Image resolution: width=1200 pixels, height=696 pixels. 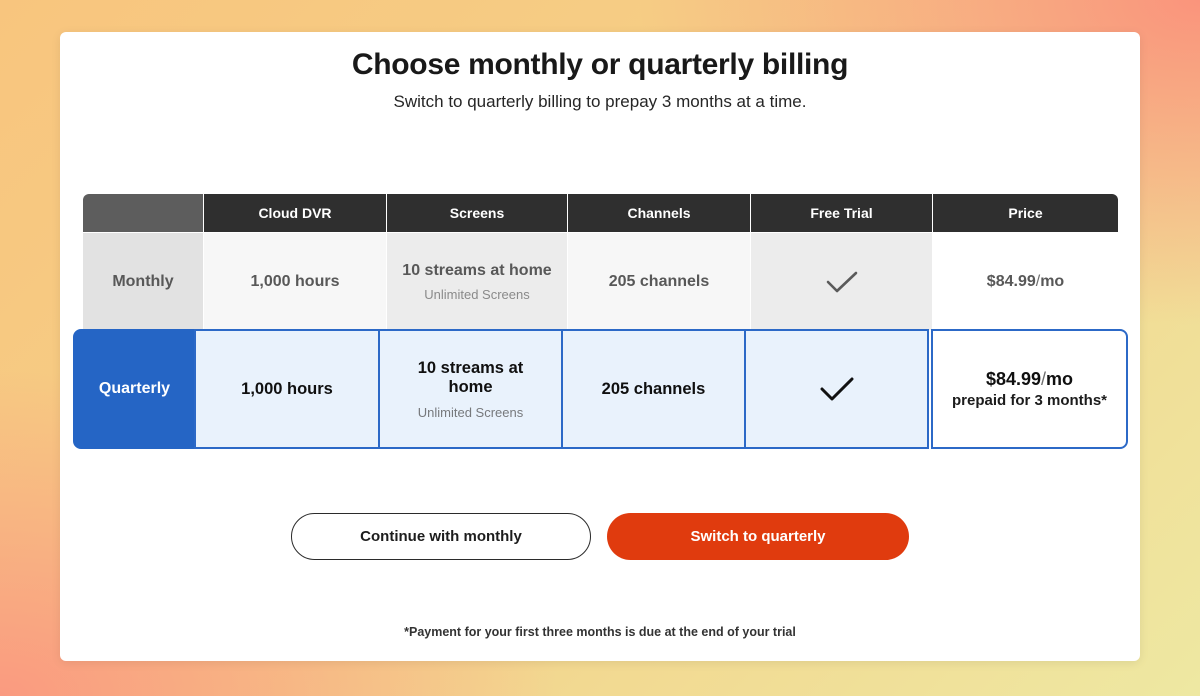 What do you see at coordinates (143, 213) in the screenshot?
I see `header-plan-cell` at bounding box center [143, 213].